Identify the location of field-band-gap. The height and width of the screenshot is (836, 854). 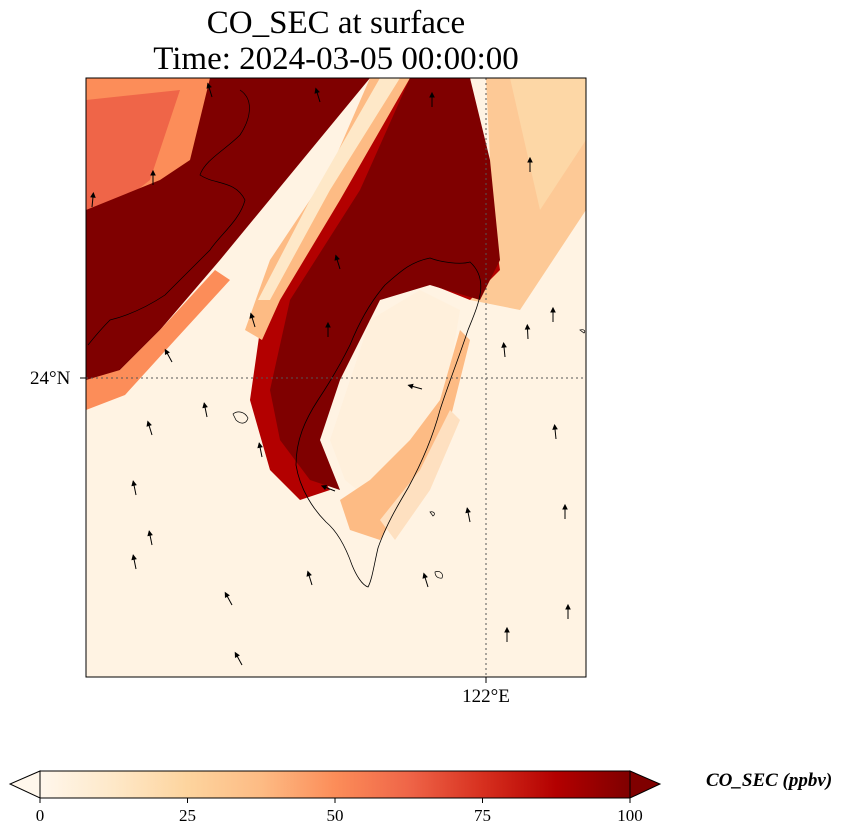
(327, 209).